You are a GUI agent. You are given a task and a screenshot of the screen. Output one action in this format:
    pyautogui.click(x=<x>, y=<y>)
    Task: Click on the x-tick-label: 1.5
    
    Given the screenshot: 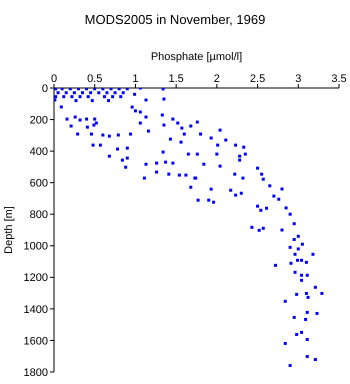 What is the action you would take?
    pyautogui.click(x=176, y=79)
    